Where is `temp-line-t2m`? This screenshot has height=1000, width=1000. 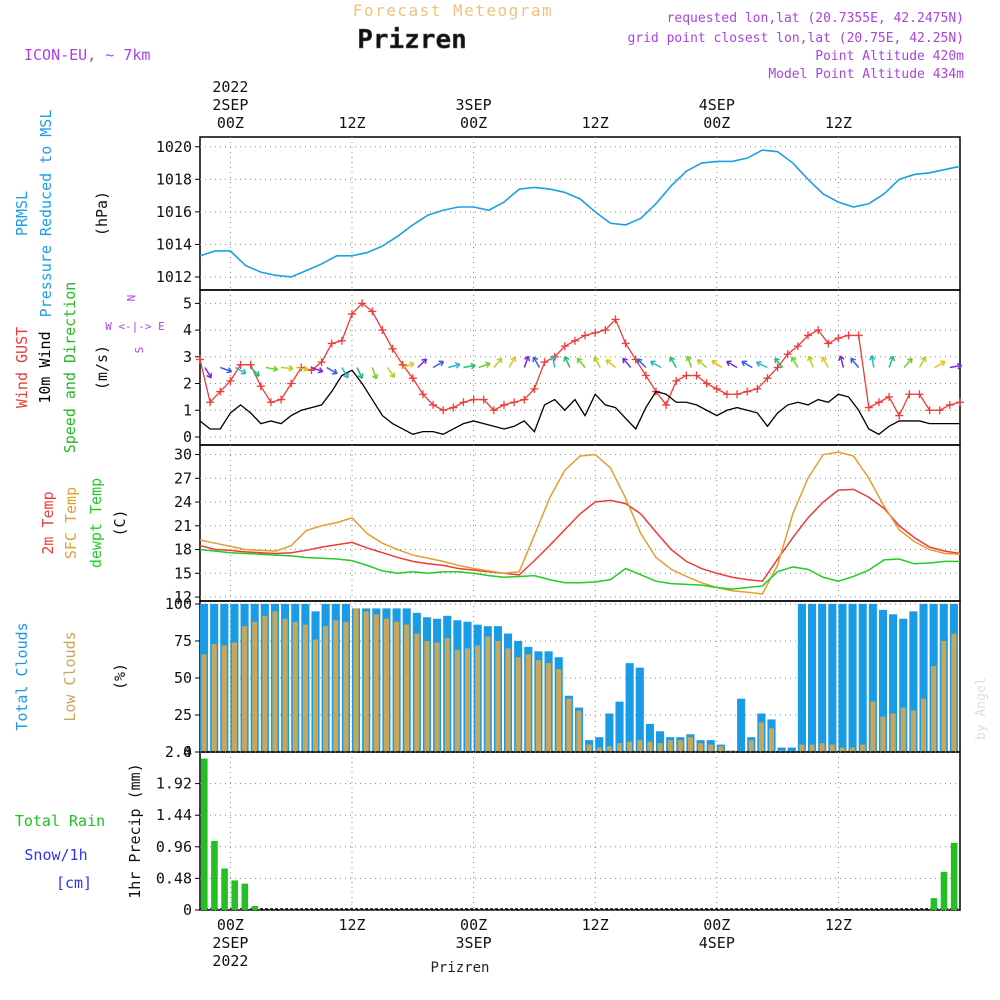 temp-line-t2m is located at coordinates (580, 535).